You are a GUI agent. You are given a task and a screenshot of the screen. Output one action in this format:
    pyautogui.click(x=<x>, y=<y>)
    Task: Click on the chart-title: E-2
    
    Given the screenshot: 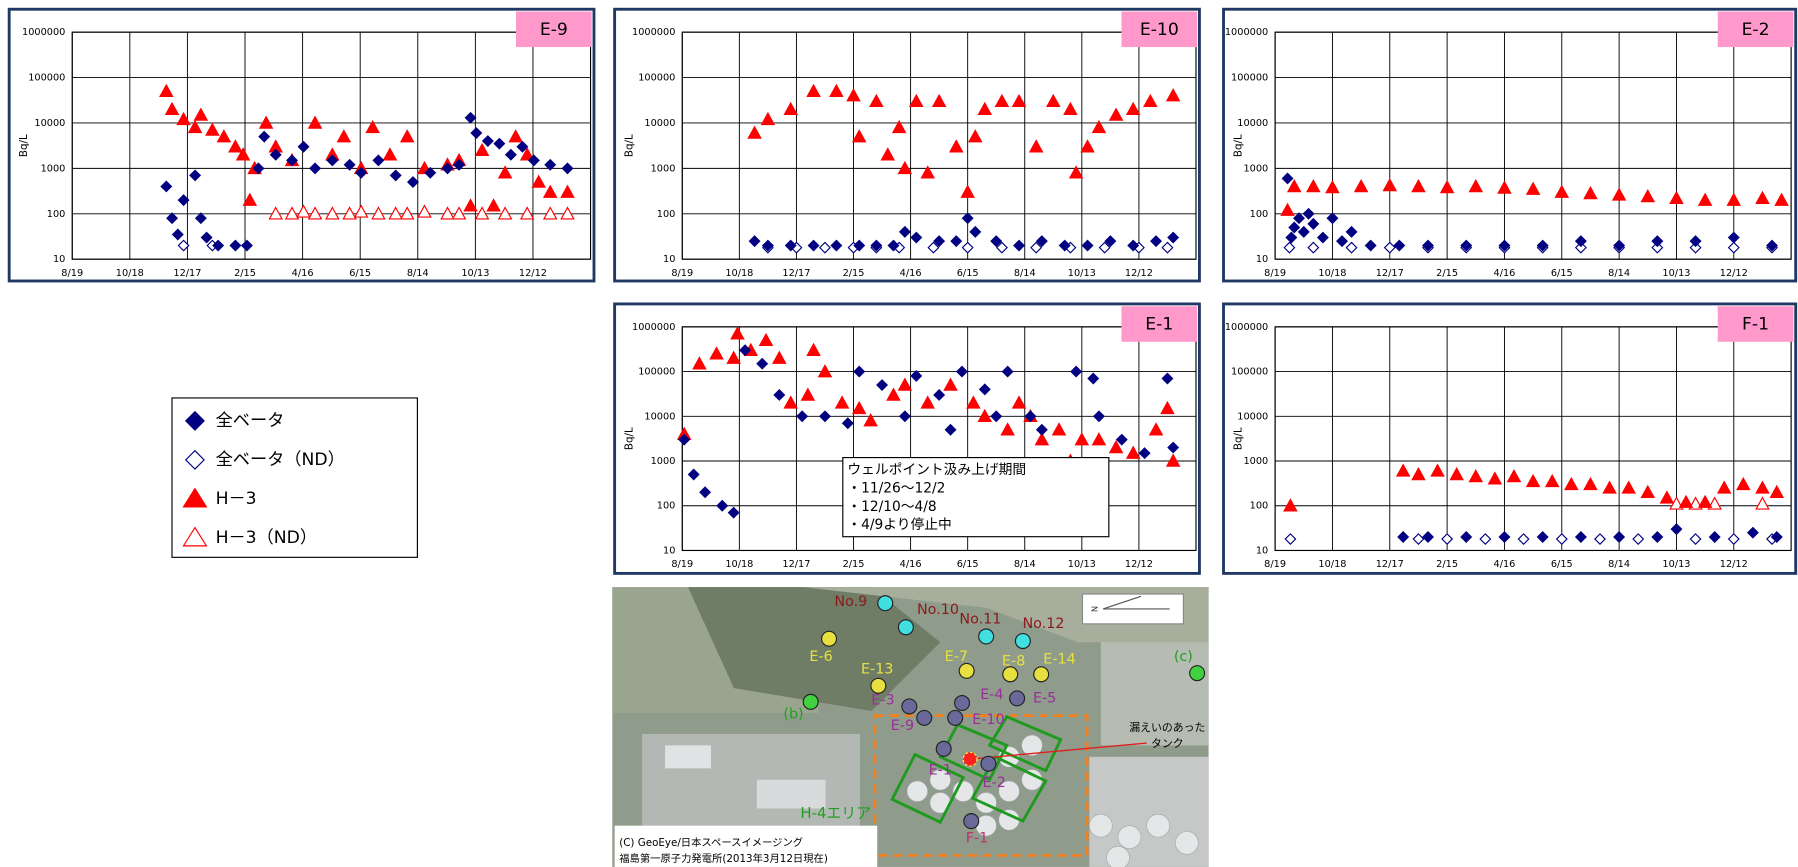 What is the action you would take?
    pyautogui.click(x=1756, y=30)
    